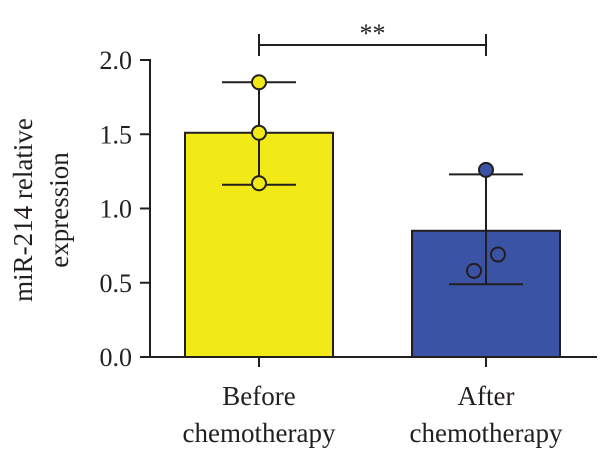 Image resolution: width=600 pixels, height=457 pixels. I want to click on y-tick-label: 0.5, so click(116, 283).